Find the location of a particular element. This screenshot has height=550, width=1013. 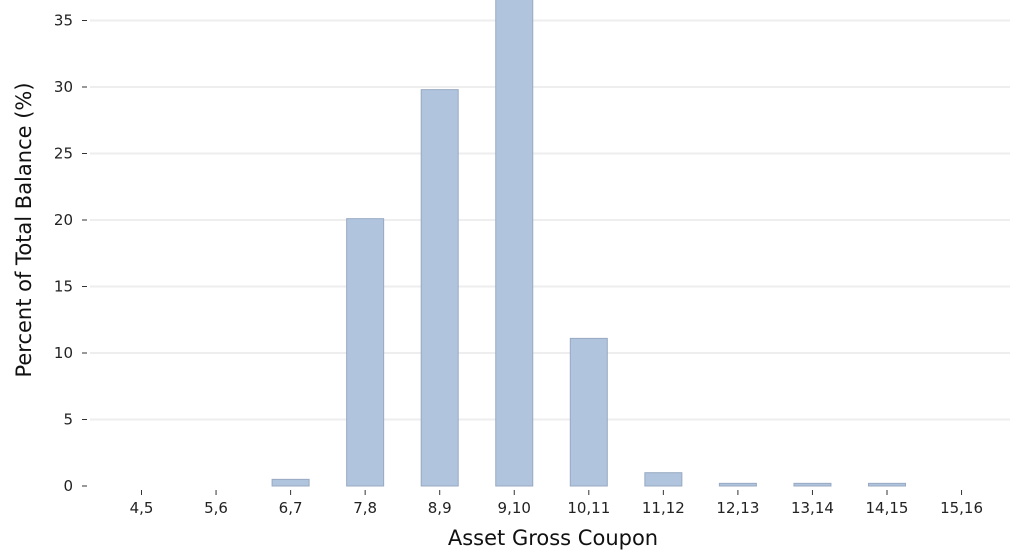

x-tick-label: 13,14 is located at coordinates (812, 508).